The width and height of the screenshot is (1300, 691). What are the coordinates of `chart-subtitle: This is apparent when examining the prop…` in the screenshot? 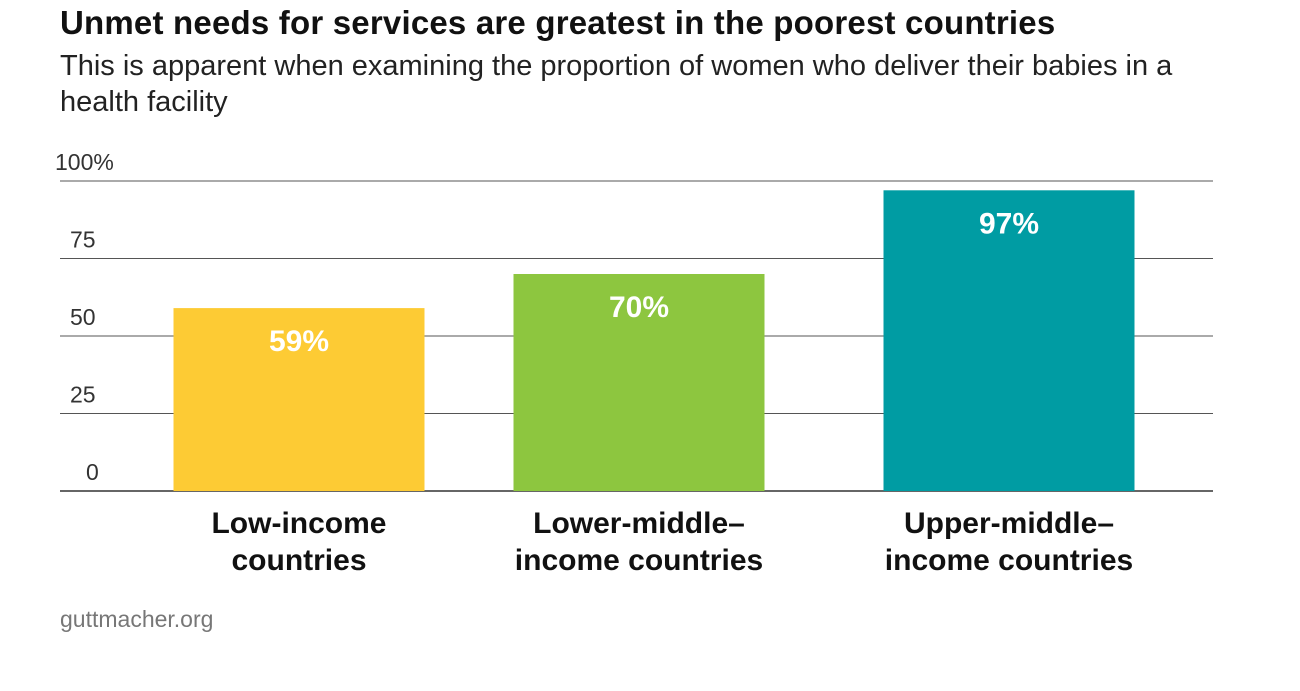 It's located at (616, 84).